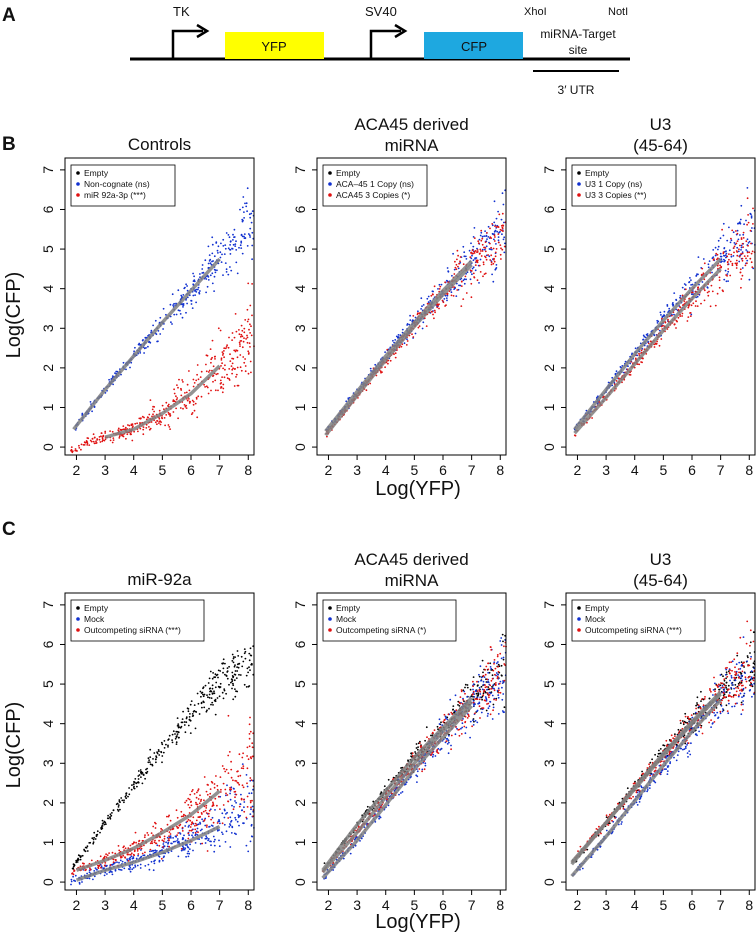  What do you see at coordinates (385, 44) in the screenshot?
I see `sv40-promoter-arrow-icon` at bounding box center [385, 44].